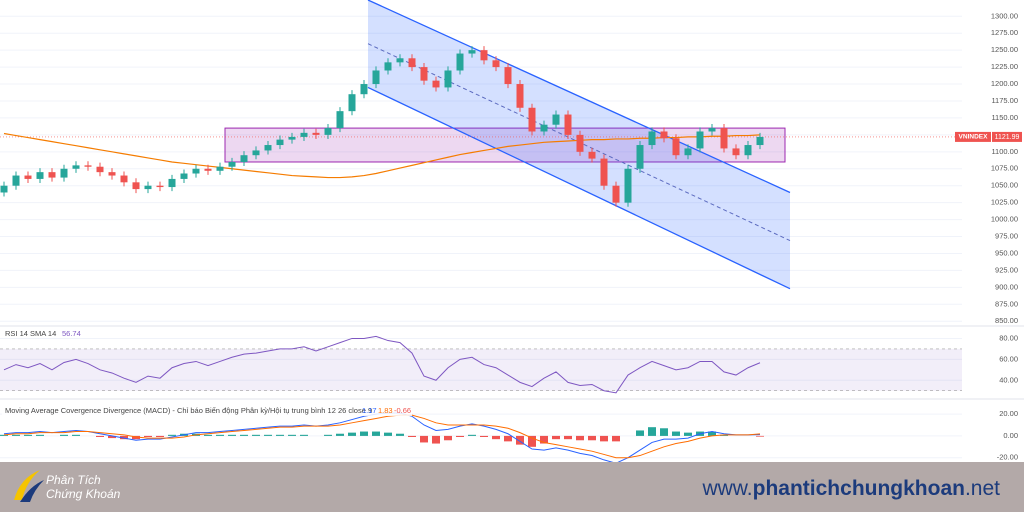 This screenshot has width=1024, height=512. What do you see at coordinates (512, 487) in the screenshot?
I see `footer-bar` at bounding box center [512, 487].